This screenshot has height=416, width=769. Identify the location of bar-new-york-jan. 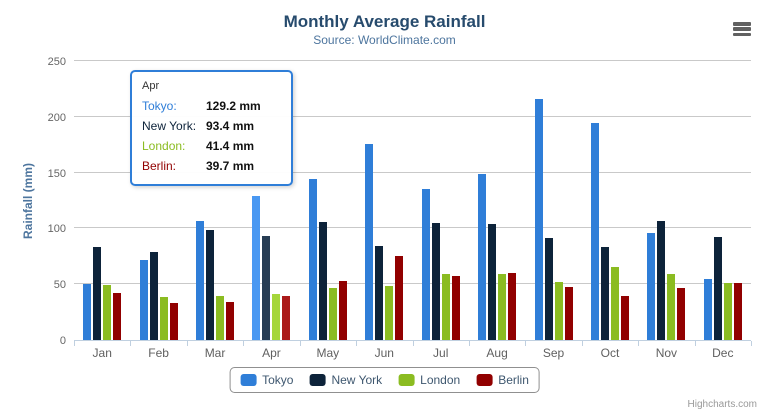
(97, 293).